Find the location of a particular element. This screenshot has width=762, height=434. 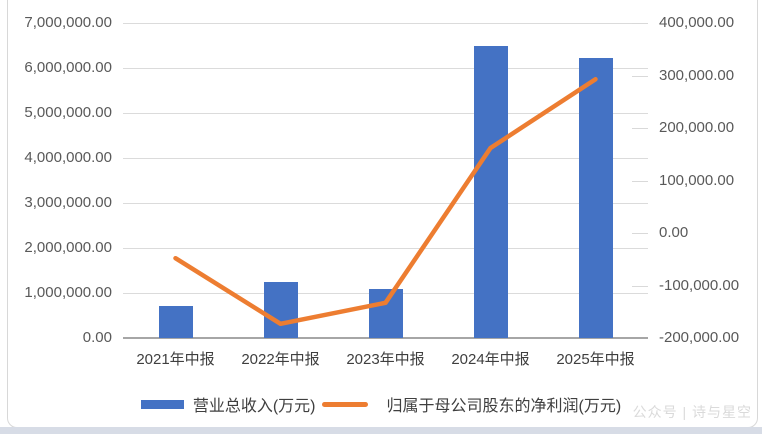

bottom-strip is located at coordinates (381, 430).